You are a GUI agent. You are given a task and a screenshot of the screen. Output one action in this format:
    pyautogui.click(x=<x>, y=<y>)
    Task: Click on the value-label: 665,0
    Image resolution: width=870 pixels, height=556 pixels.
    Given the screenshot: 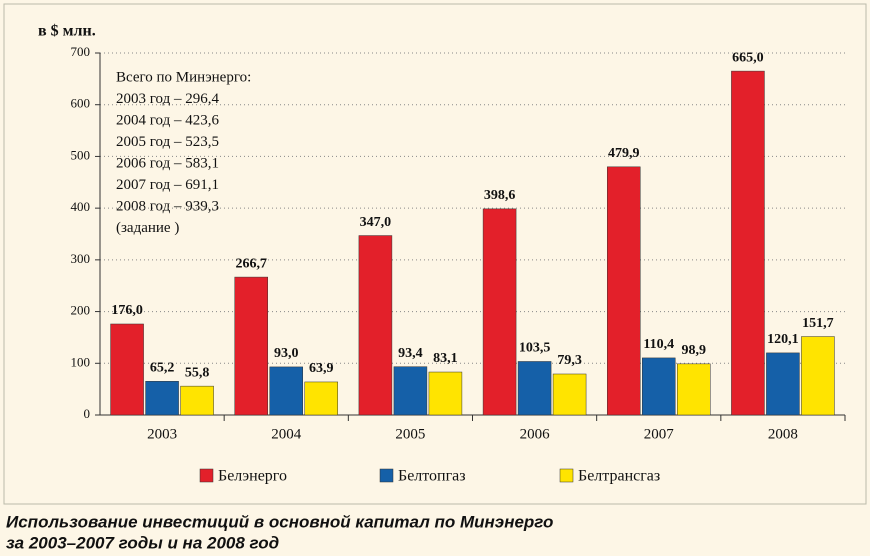 What is the action you would take?
    pyautogui.click(x=748, y=57)
    